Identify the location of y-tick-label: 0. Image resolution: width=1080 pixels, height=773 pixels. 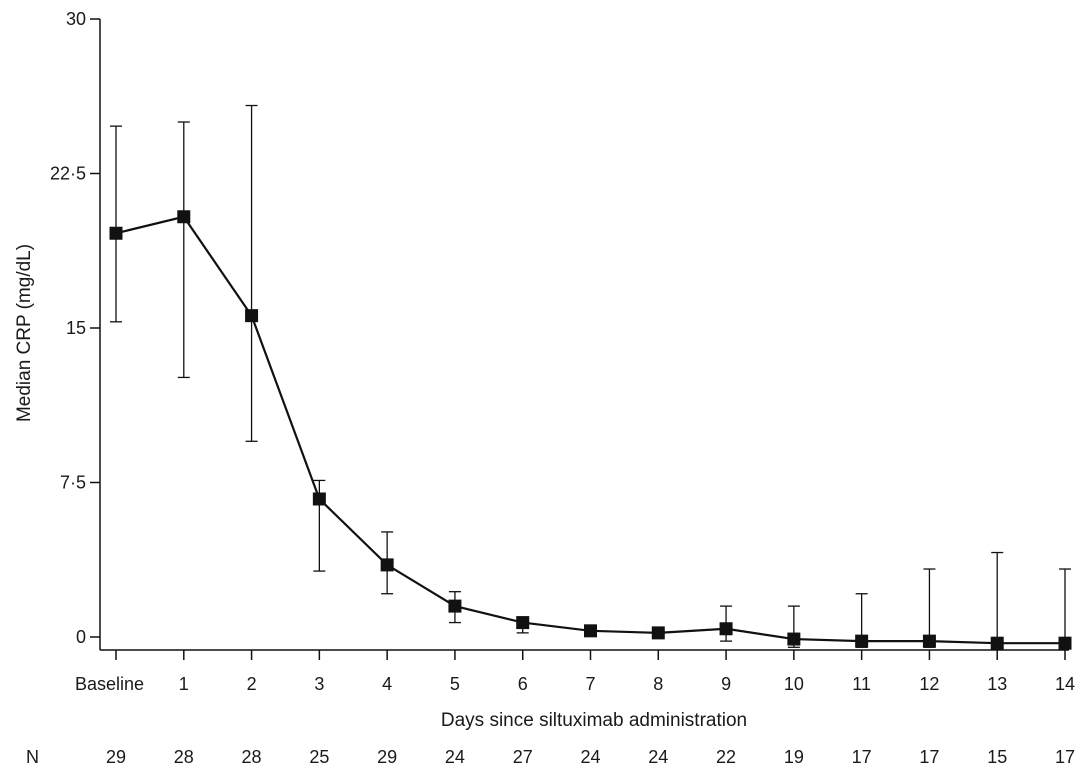
(81, 637).